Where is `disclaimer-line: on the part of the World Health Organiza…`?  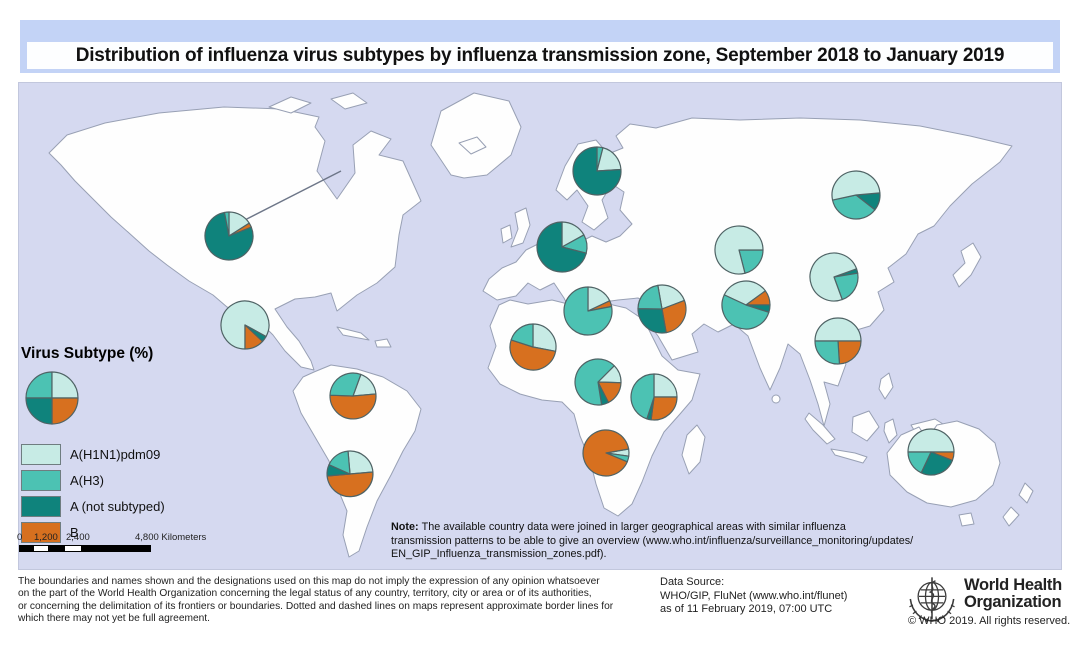
disclaimer-line: on the part of the World Health Organiza… is located at coordinates (305, 594).